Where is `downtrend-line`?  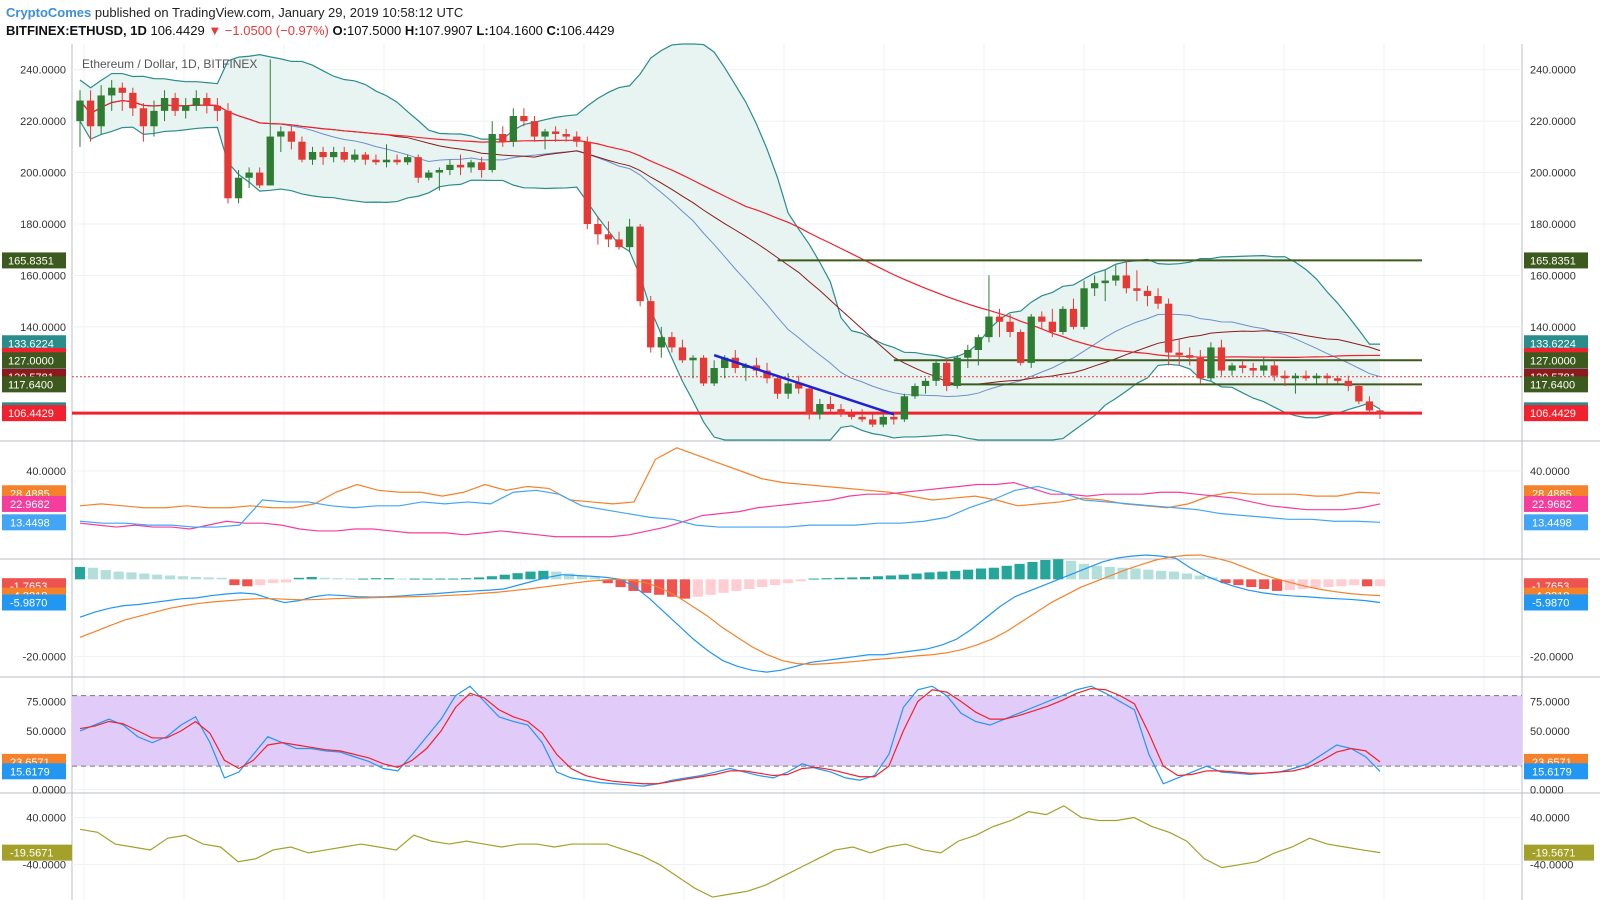
downtrend-line is located at coordinates (804, 384).